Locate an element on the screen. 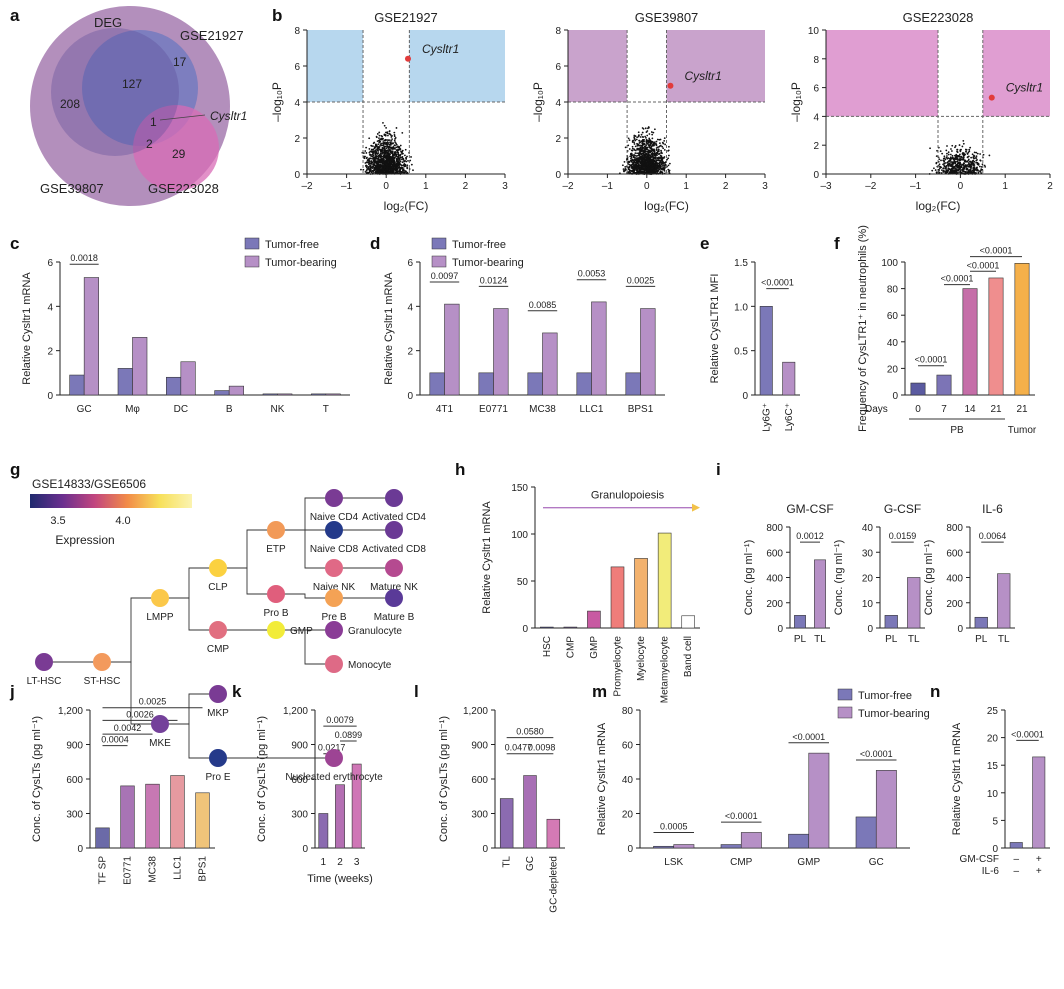 Image resolution: width=1064 pixels, height=989 pixels. p-value-label: 0.0085 is located at coordinates (543, 305).